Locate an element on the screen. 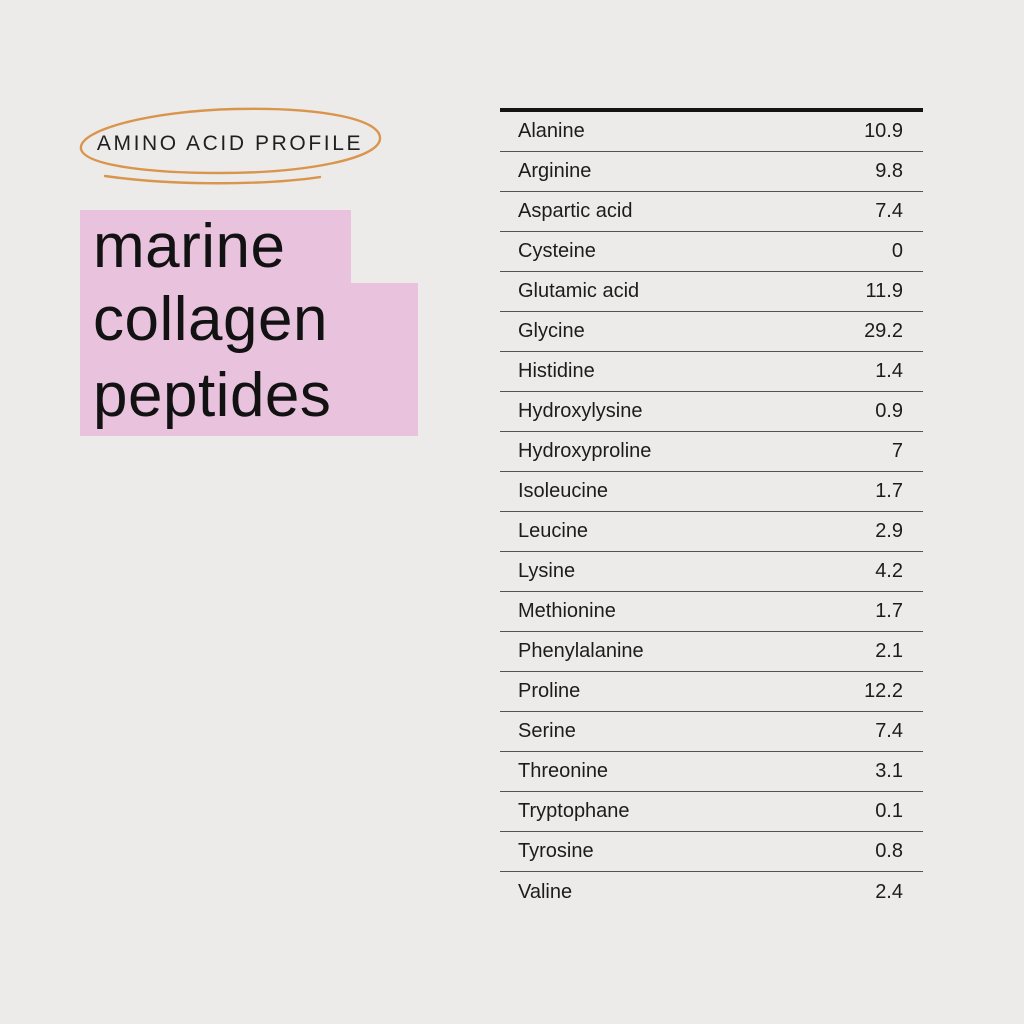 The image size is (1024, 1024). table-row: Serine 7.4 is located at coordinates (711, 732).